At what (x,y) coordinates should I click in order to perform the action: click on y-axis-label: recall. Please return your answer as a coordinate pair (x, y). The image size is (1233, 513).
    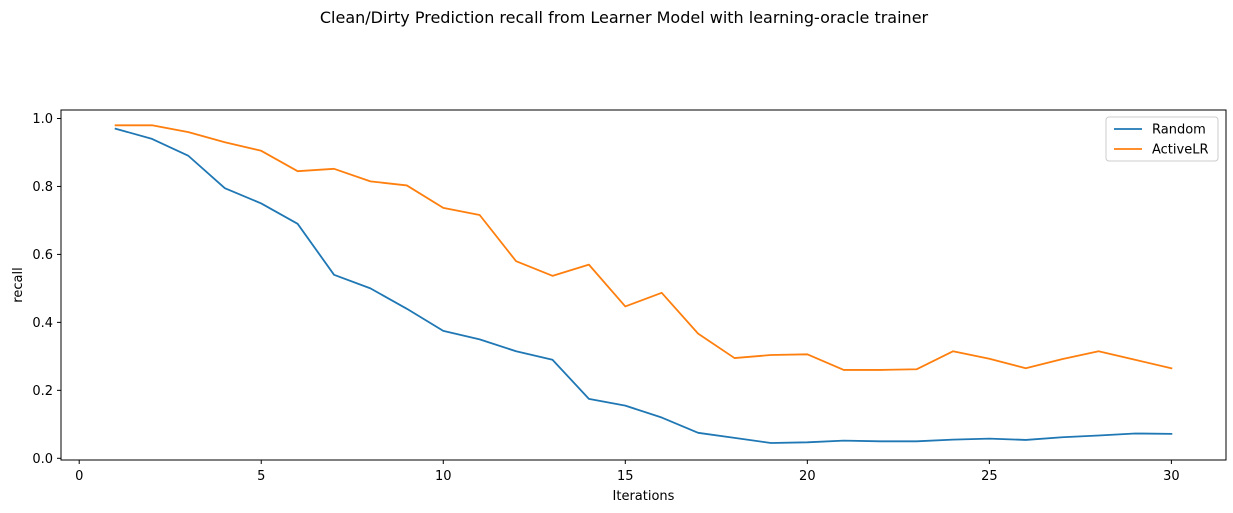
    Looking at the image, I should click on (18, 284).